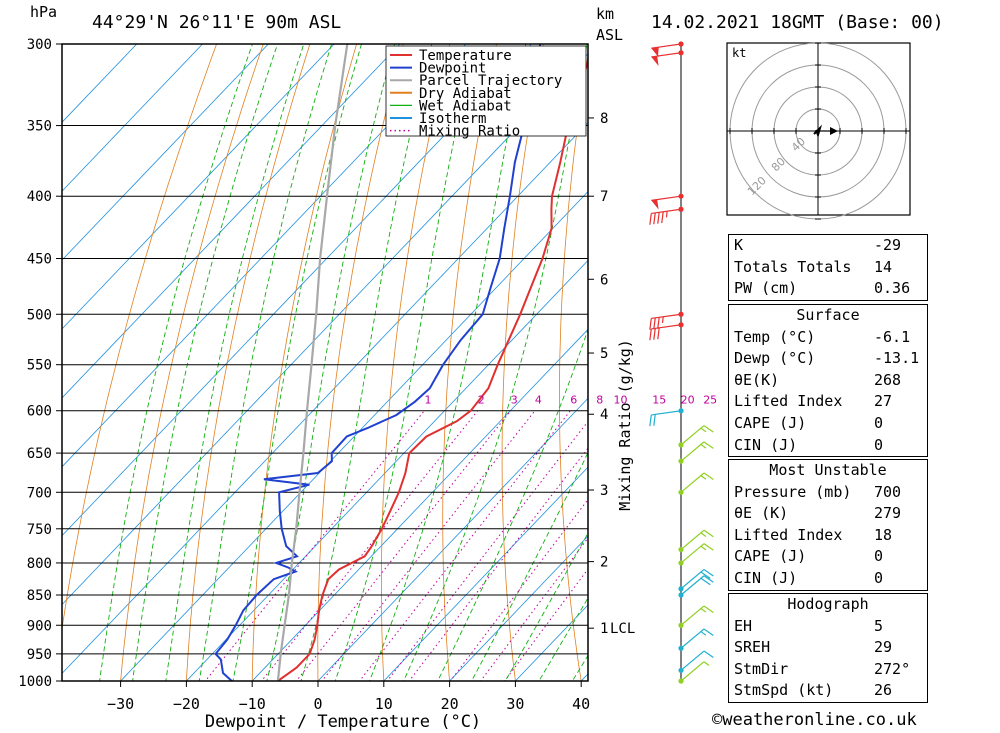 This screenshot has height=733, width=1000. Describe the element at coordinates (752, 647) in the screenshot. I see `hodo-key: SREH` at that location.